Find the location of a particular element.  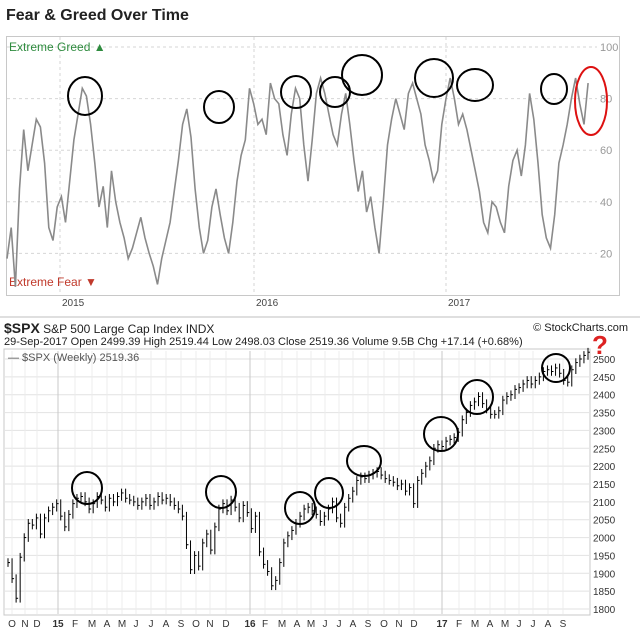

spx-x-tick-label: 15 is located at coordinates (58, 624).